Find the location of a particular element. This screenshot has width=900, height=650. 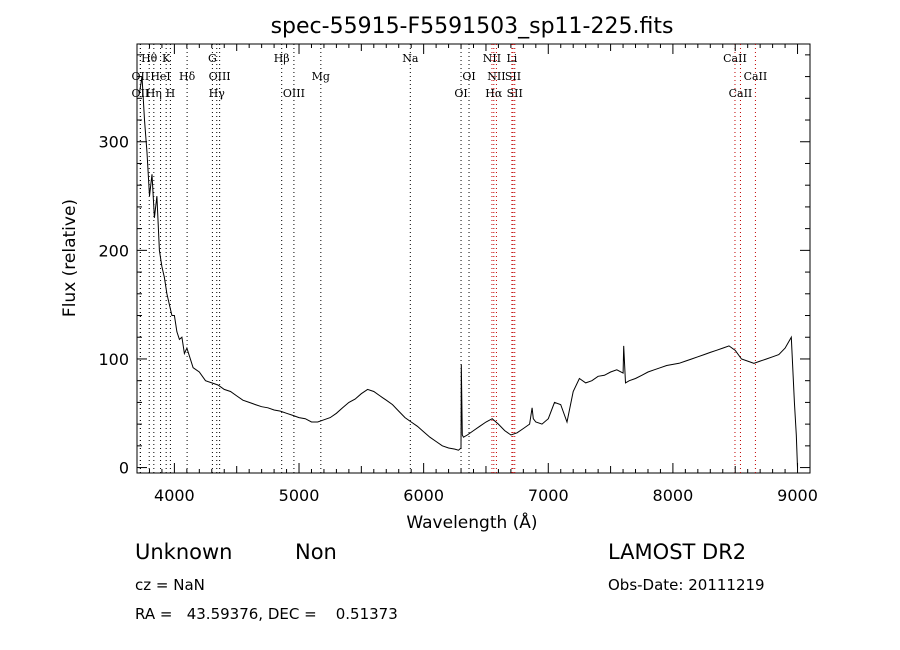

spectral-line-label: Hγ is located at coordinates (217, 93).